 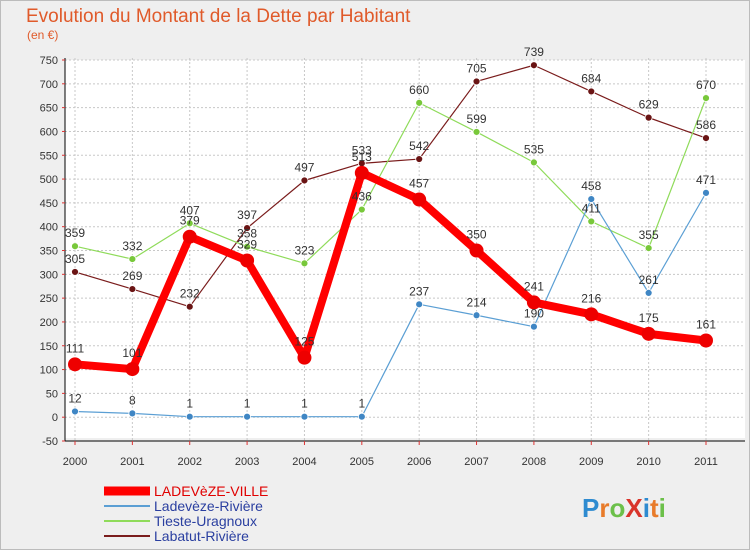 What do you see at coordinates (75, 398) in the screenshot?
I see `data-label: 12` at bounding box center [75, 398].